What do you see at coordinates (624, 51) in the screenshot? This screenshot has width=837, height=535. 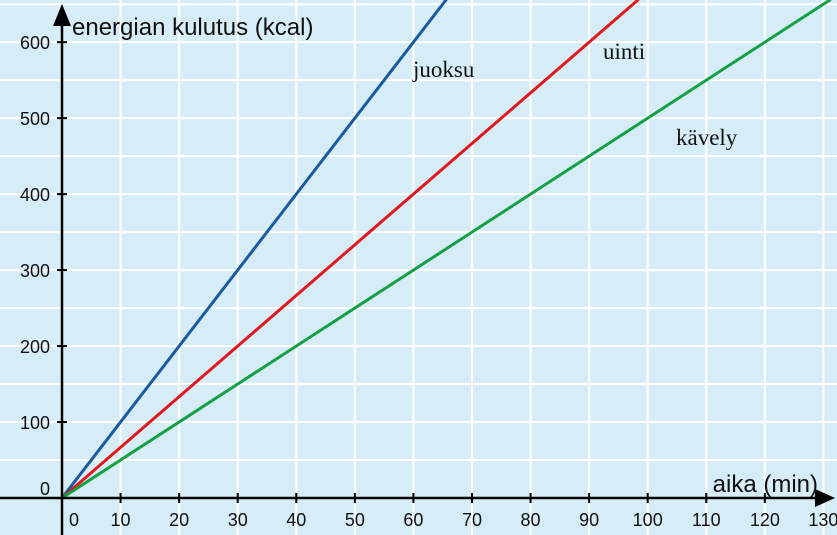 I see `series-label-uinti: uinti` at bounding box center [624, 51].